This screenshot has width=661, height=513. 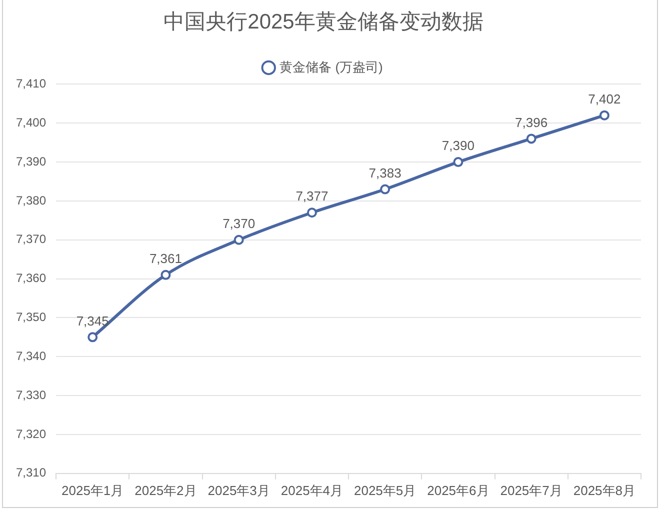 What do you see at coordinates (239, 223) in the screenshot?
I see `data-label: 7,370` at bounding box center [239, 223].